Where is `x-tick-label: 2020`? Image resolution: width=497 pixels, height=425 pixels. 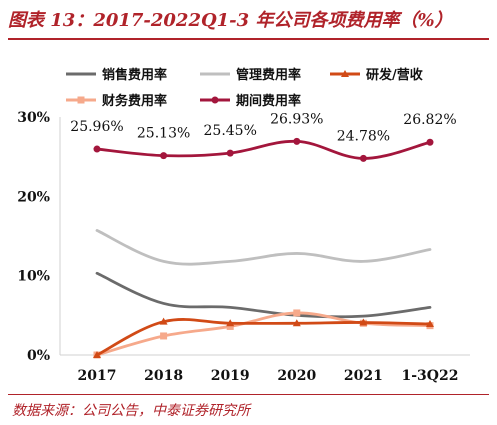 x-tick-label: 2020 is located at coordinates (296, 376).